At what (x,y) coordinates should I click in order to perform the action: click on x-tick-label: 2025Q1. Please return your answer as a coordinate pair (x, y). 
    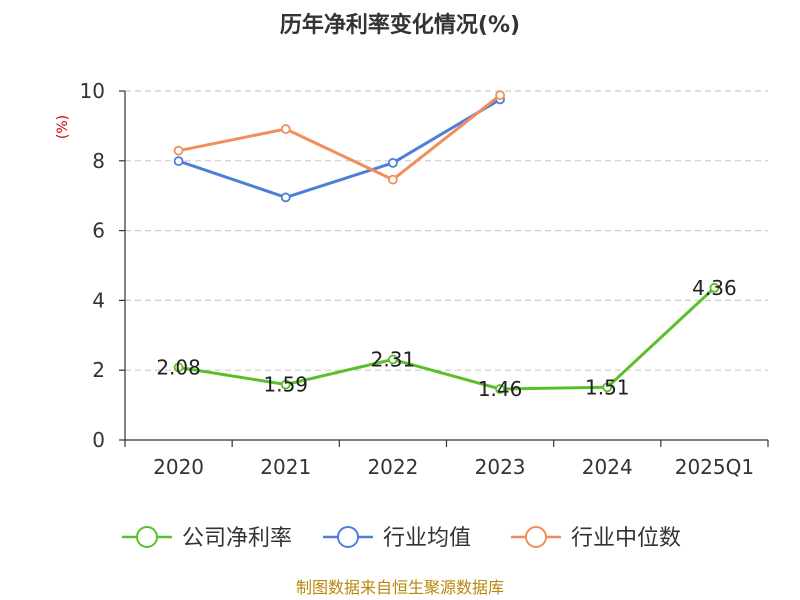
    Looking at the image, I should click on (714, 467).